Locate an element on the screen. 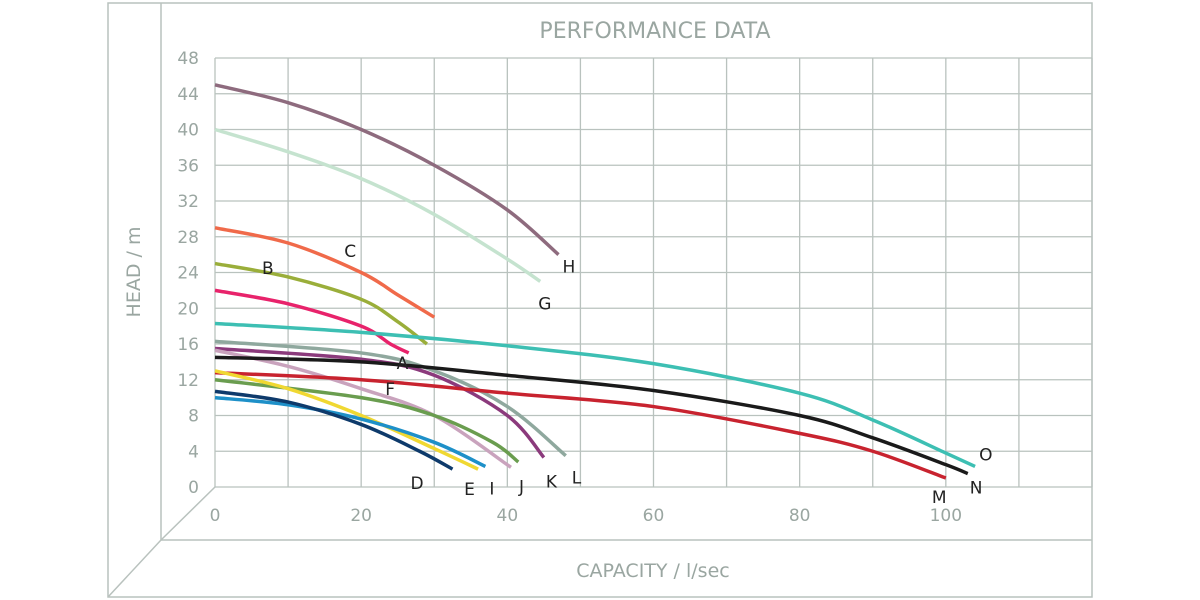 This screenshot has height=600, width=1200. curve-D is located at coordinates (334, 430).